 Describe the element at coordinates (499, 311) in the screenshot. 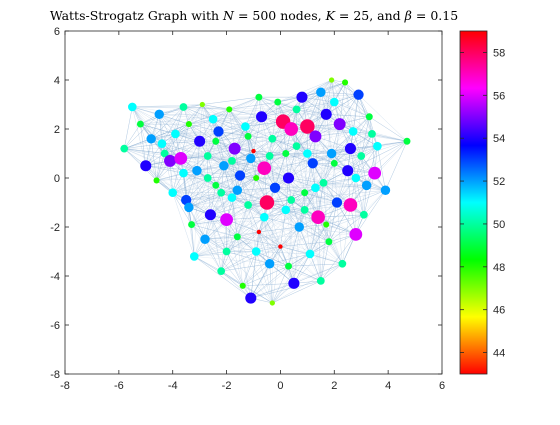

I see `colorbar-tick-label: 46` at that location.